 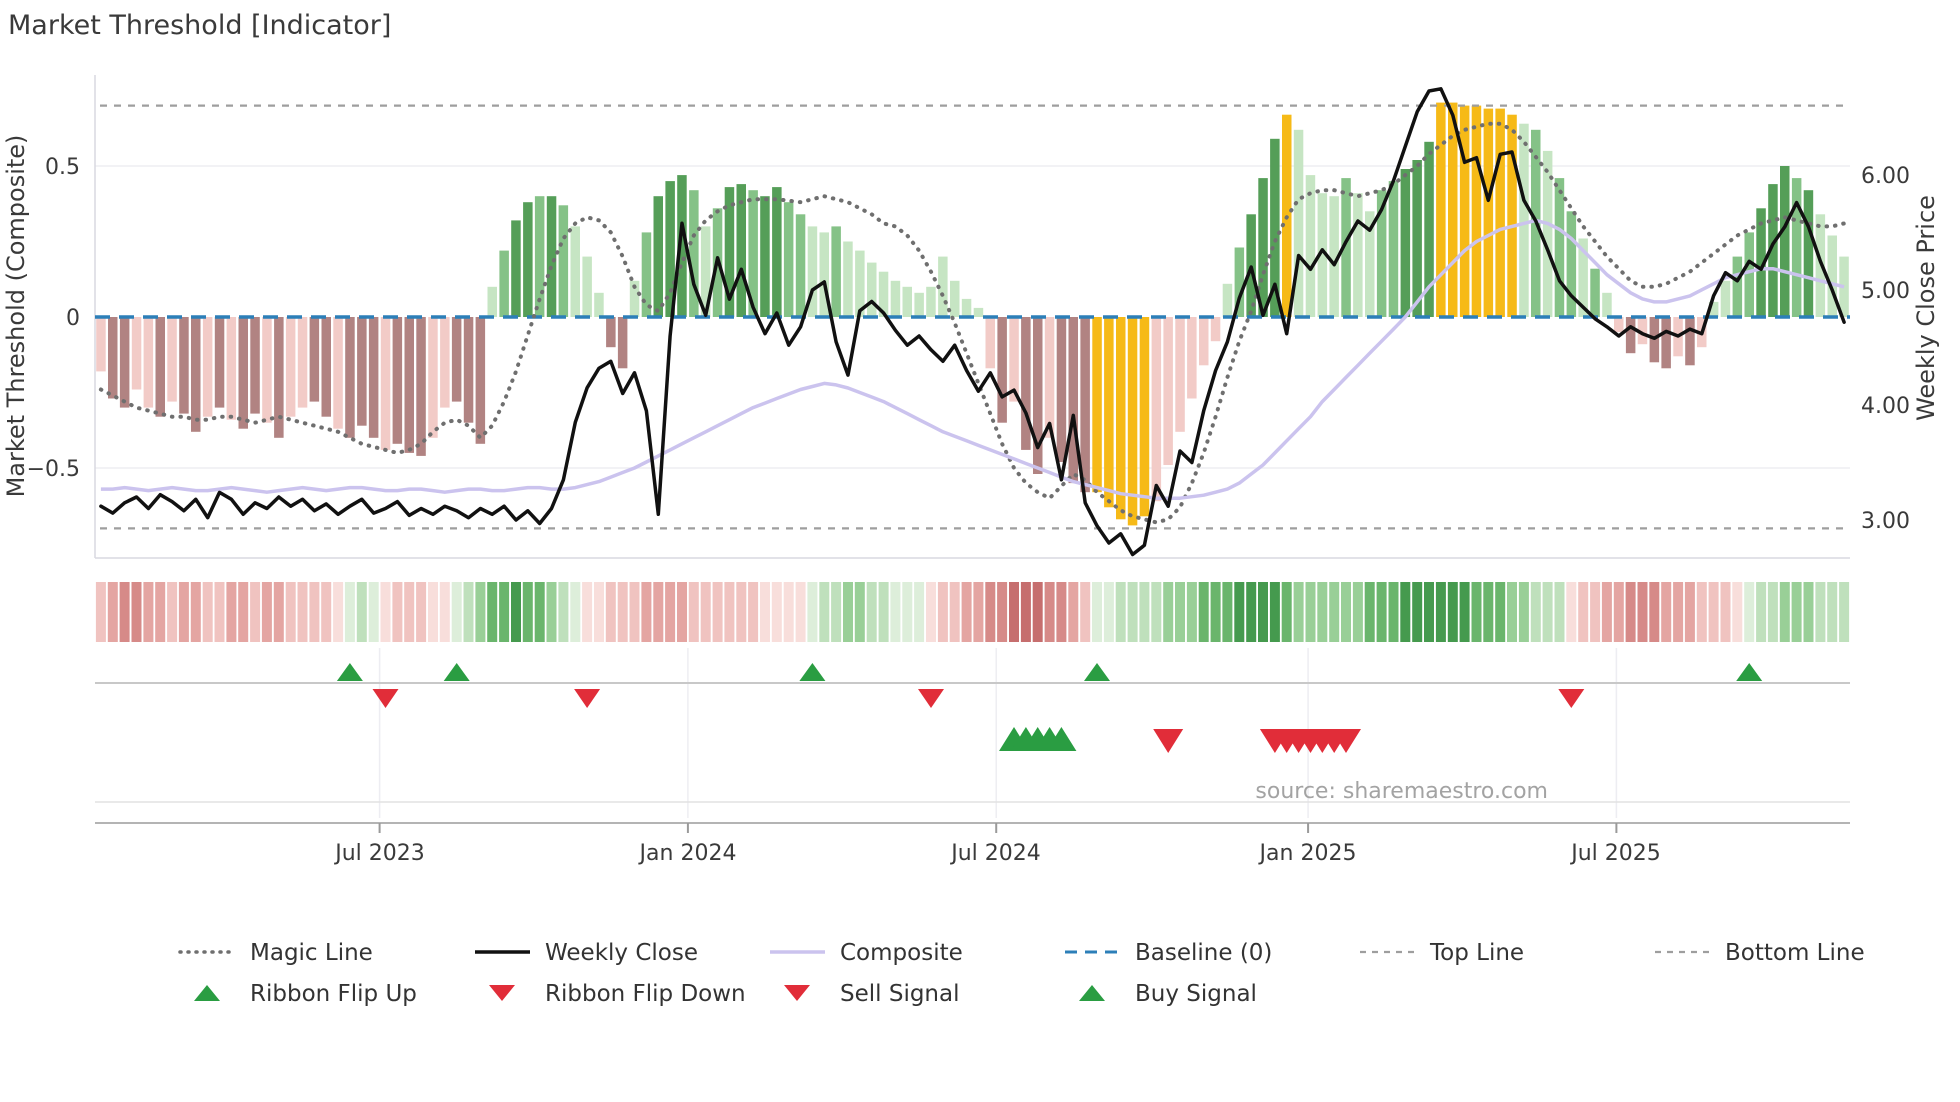 What do you see at coordinates (379, 853) in the screenshot?
I see `x-tick-jul-2023: Jul 2023` at bounding box center [379, 853].